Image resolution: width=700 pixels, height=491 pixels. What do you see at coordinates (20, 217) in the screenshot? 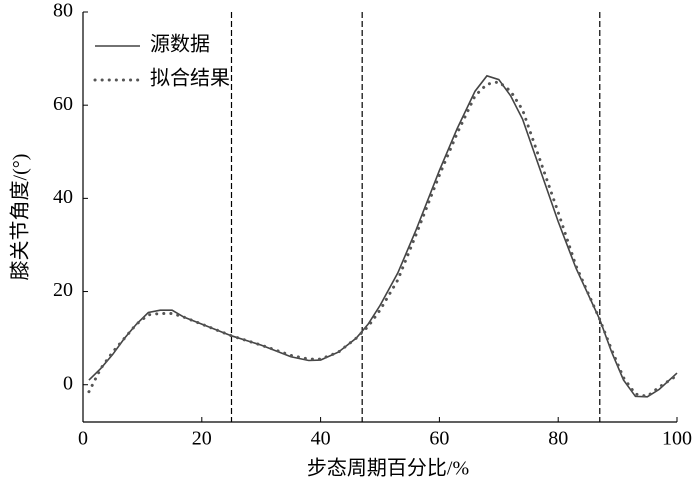
I see `y-axis-label: 膝关节角度/(°)` at bounding box center [20, 217].